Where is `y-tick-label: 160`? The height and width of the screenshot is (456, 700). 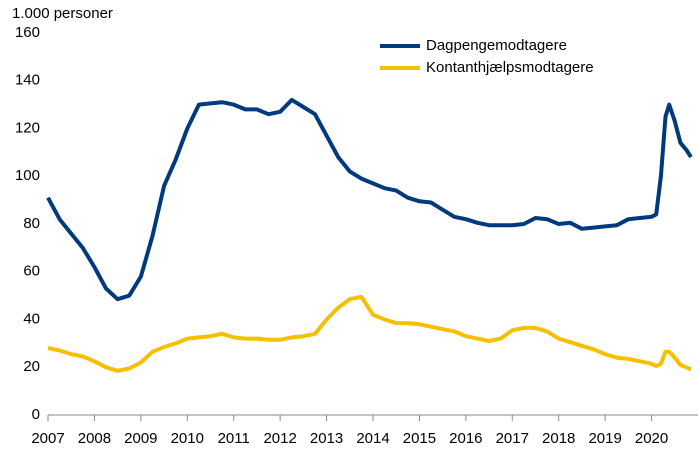
y-tick-label: 160 is located at coordinates (27, 32).